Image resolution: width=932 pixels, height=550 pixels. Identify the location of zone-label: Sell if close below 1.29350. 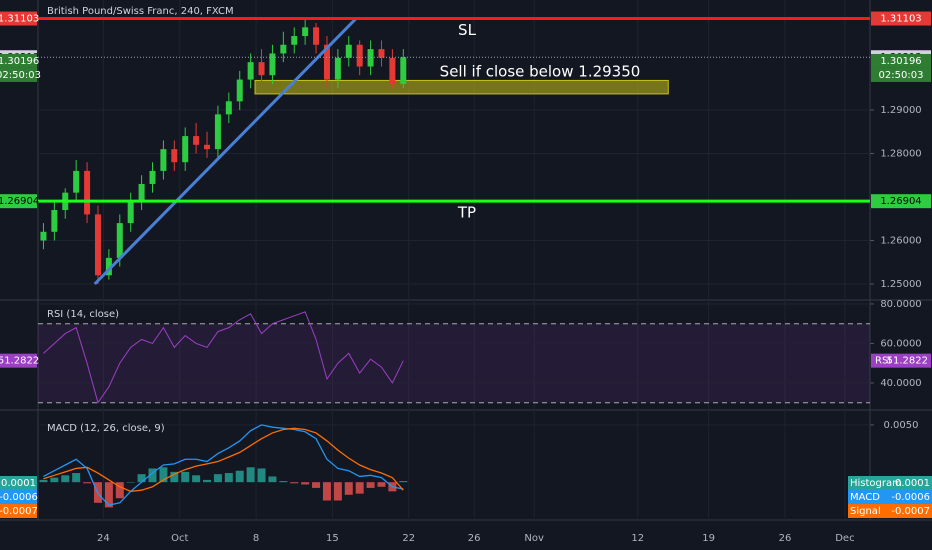
(540, 72).